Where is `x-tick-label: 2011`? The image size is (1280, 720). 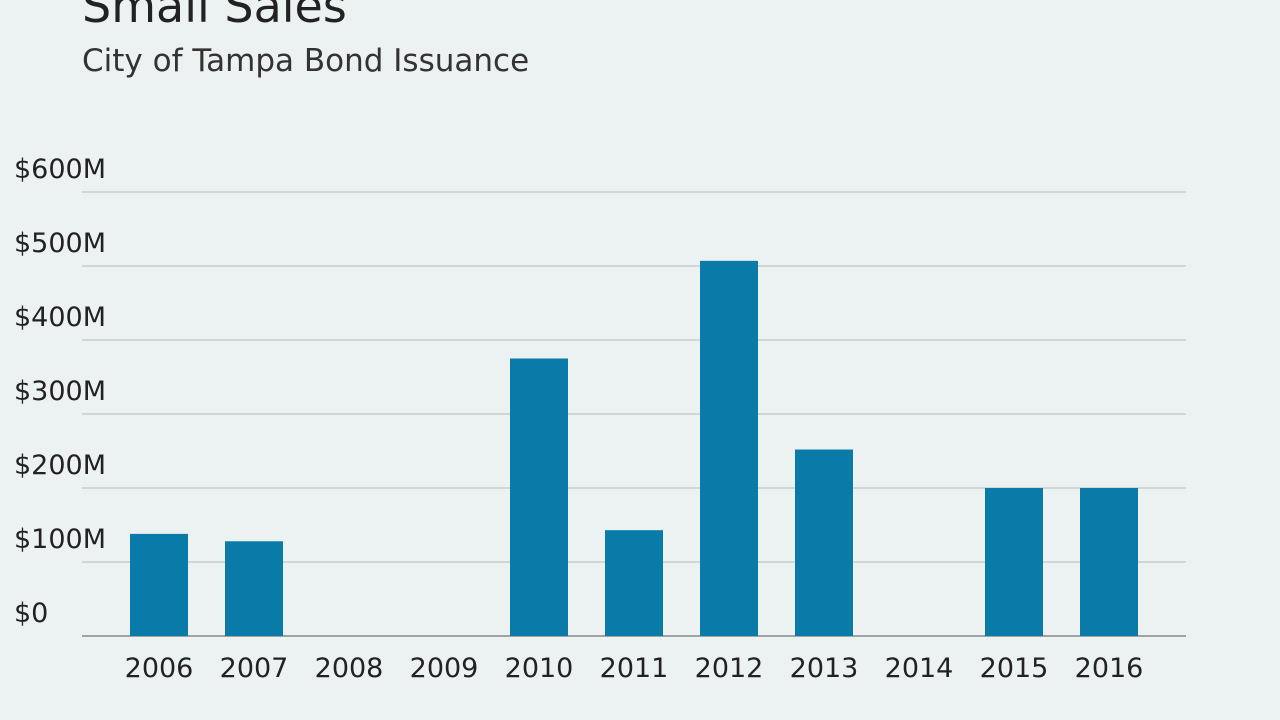
x-tick-label: 2011 is located at coordinates (634, 668).